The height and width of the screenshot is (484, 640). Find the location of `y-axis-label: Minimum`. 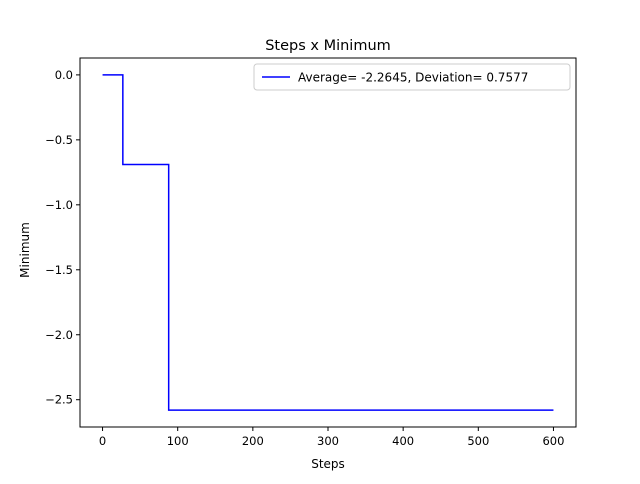

y-axis-label: Minimum is located at coordinates (25, 250).